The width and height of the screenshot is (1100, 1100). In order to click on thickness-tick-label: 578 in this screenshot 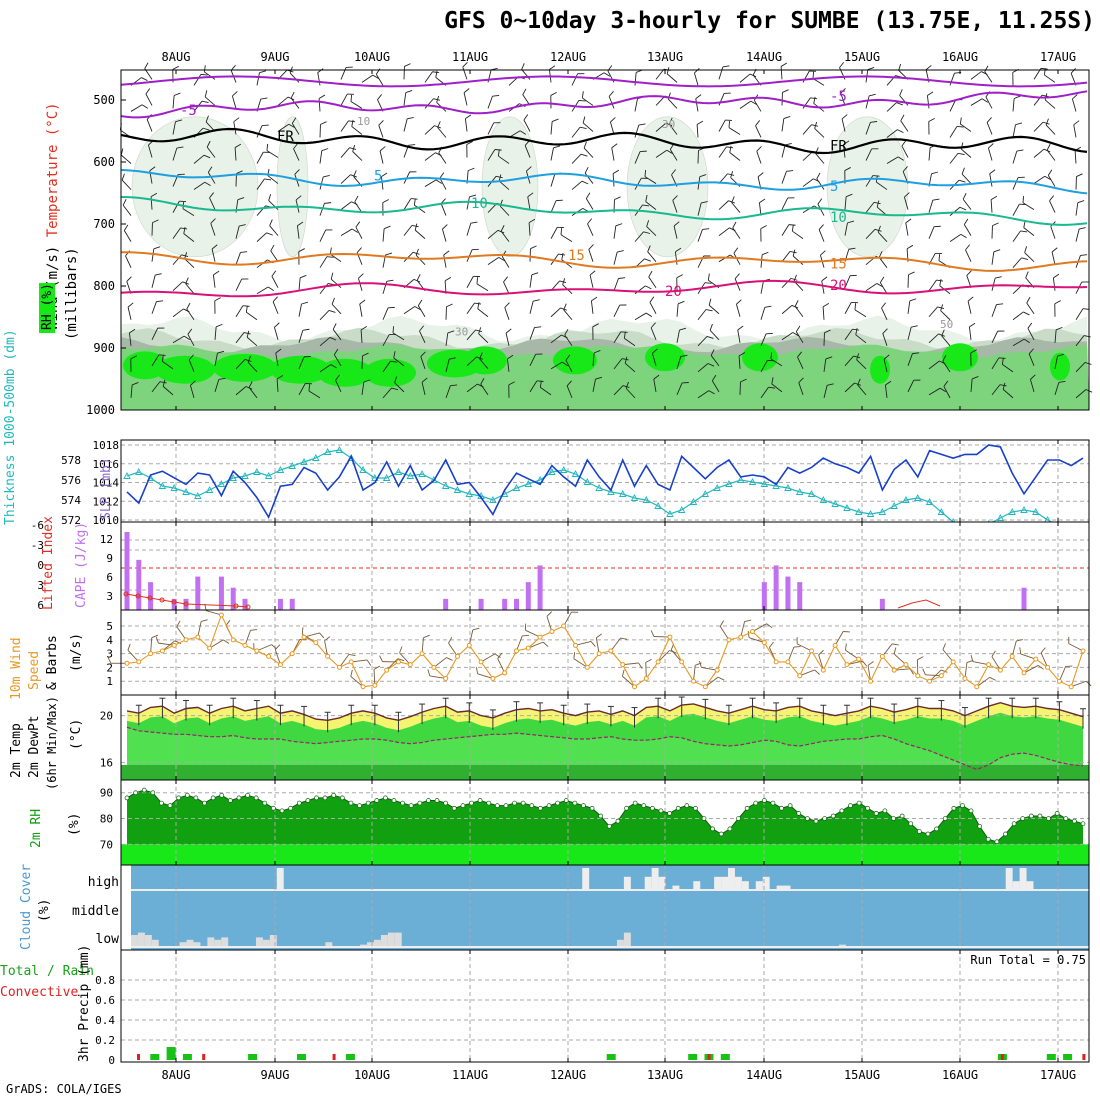, I will do `click(71, 460)`.